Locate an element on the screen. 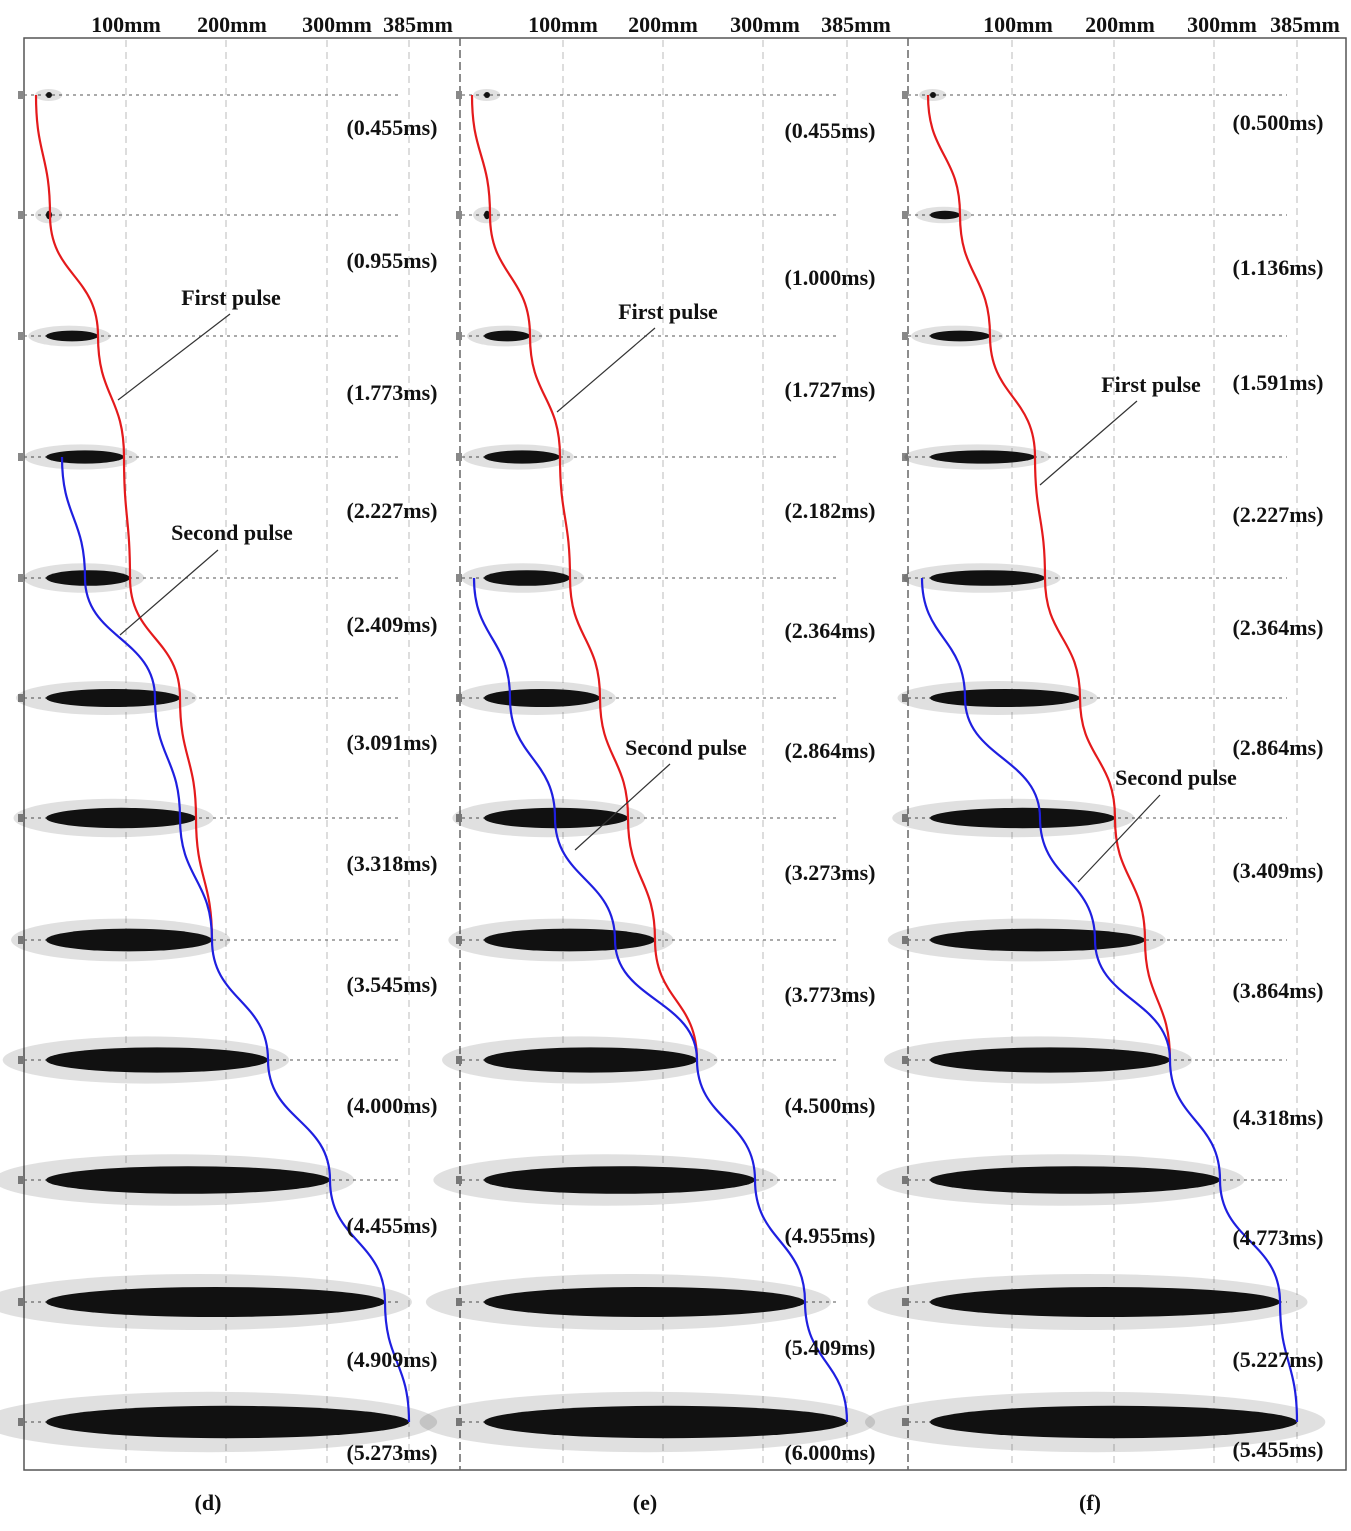 This screenshot has width=1351, height=1531. frame-time: (2.227ms) is located at coordinates (1277, 514).